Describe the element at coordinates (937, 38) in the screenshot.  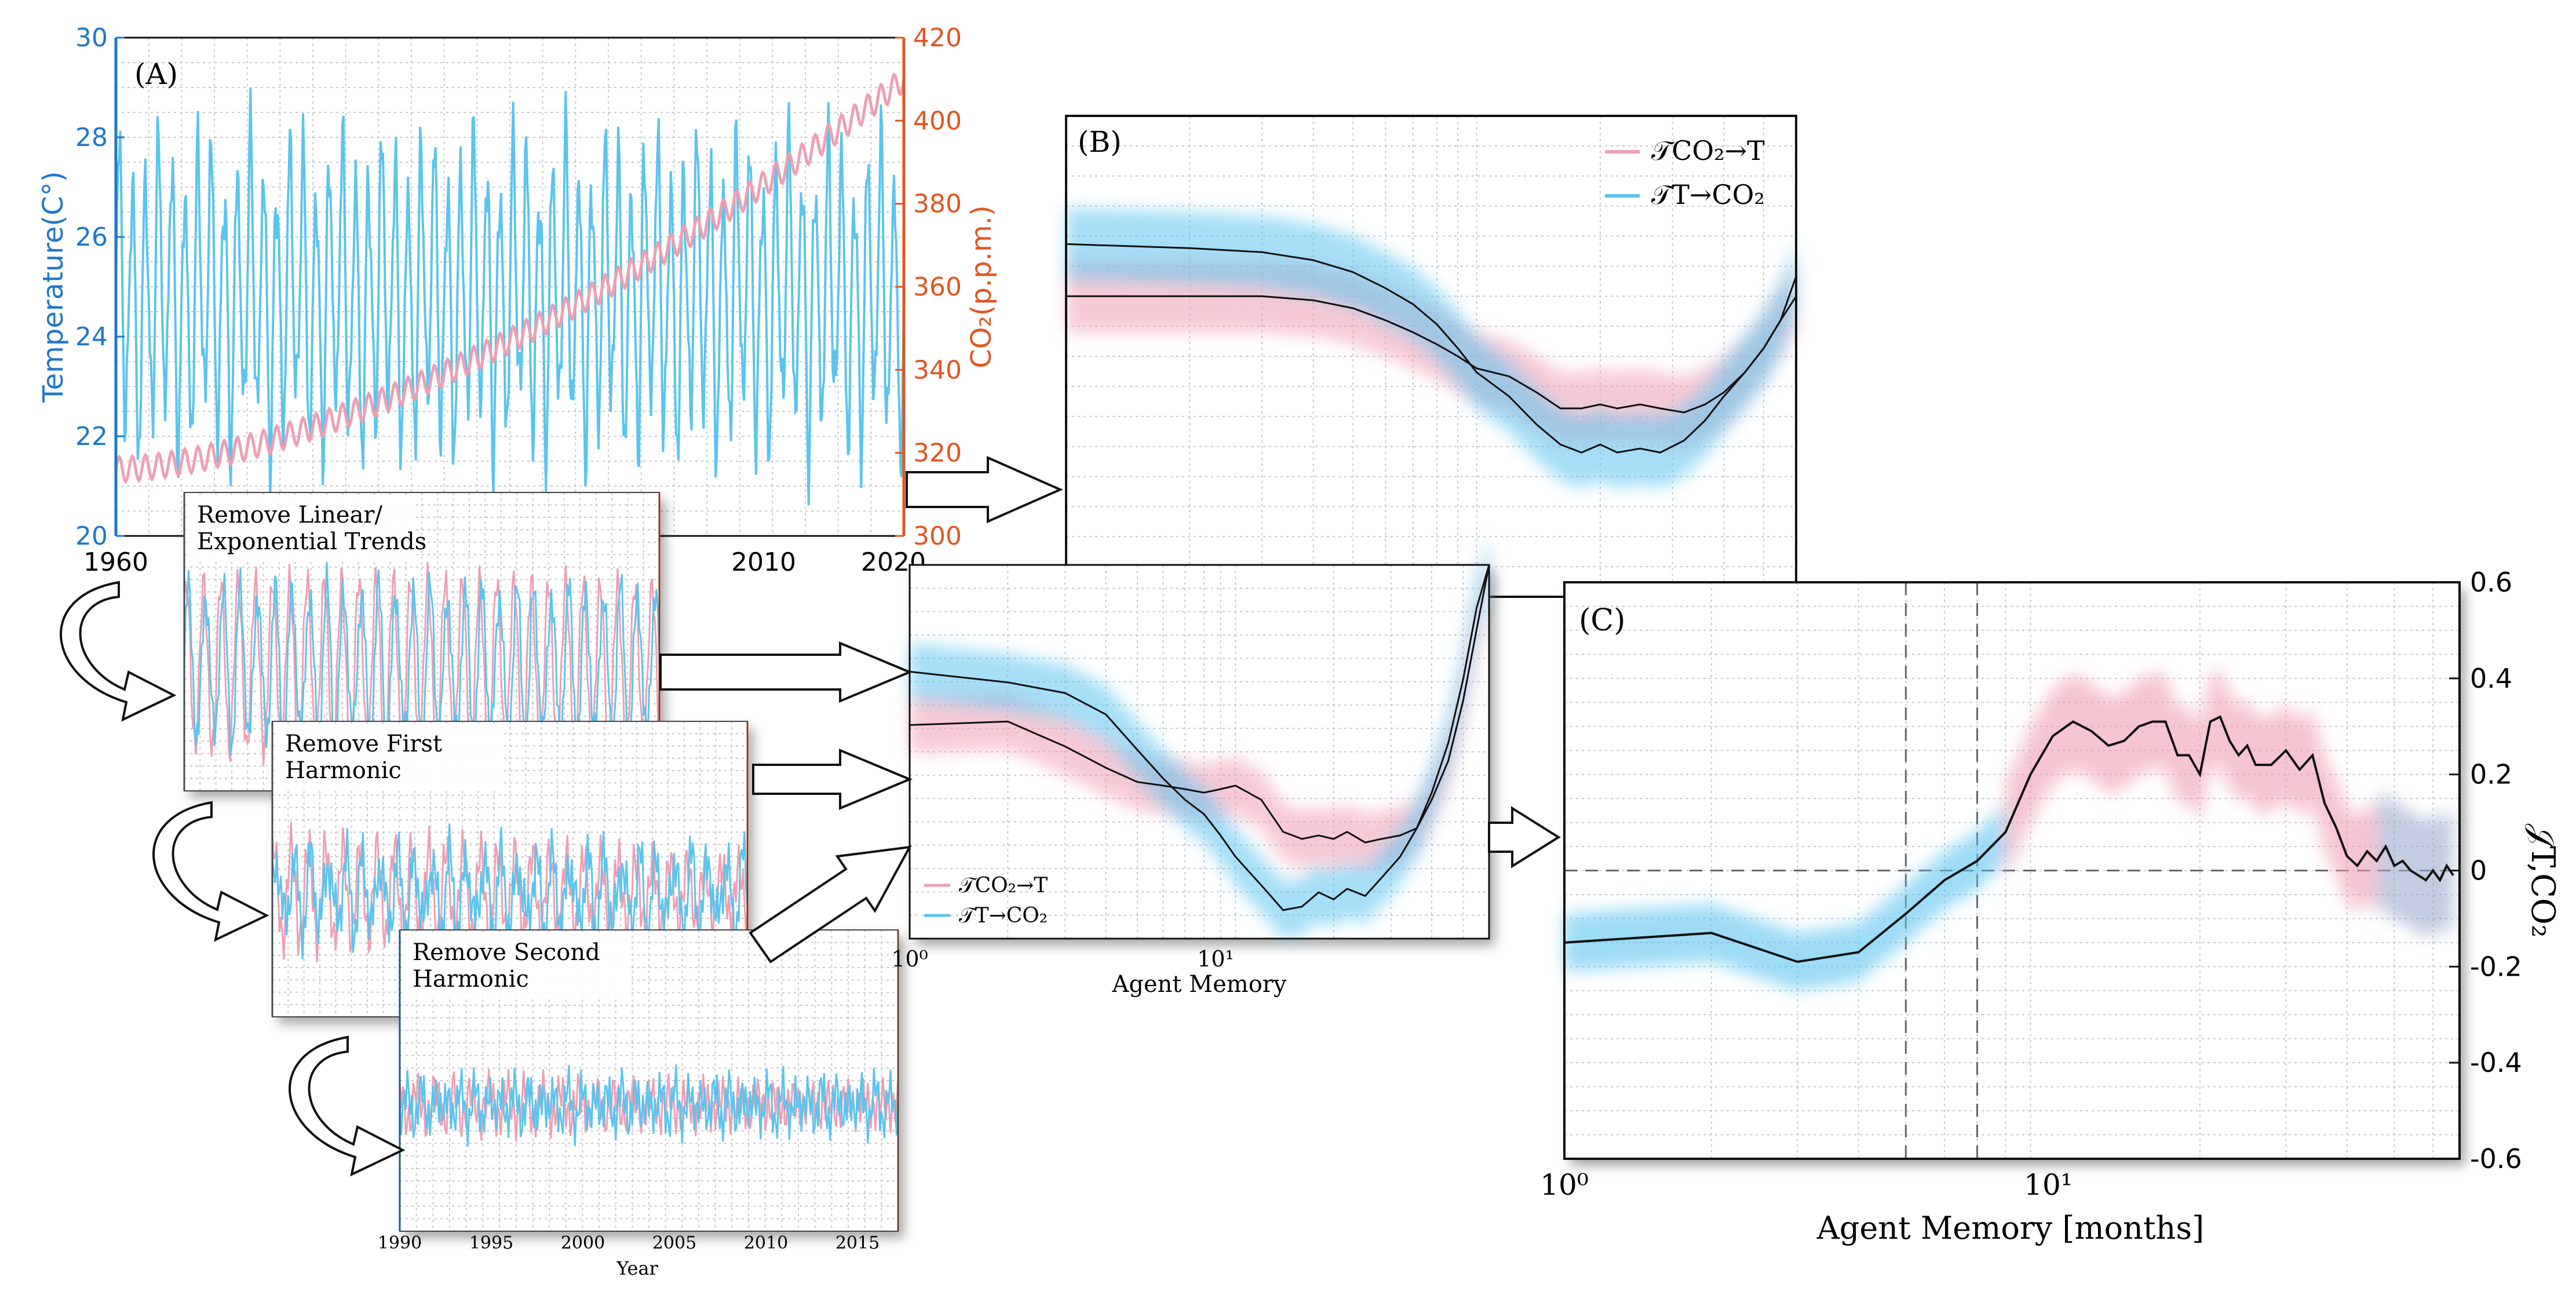
I see `panel-a-right-tick-label: 420` at that location.